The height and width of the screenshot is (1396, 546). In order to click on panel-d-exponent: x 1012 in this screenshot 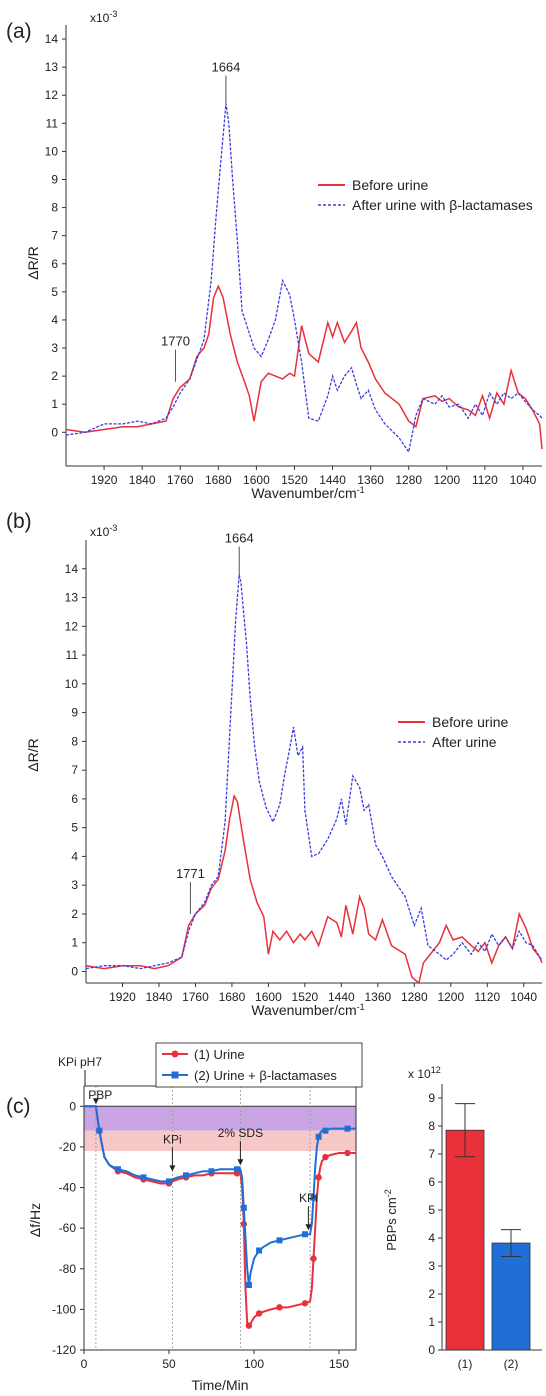, I will do `click(424, 1073)`.